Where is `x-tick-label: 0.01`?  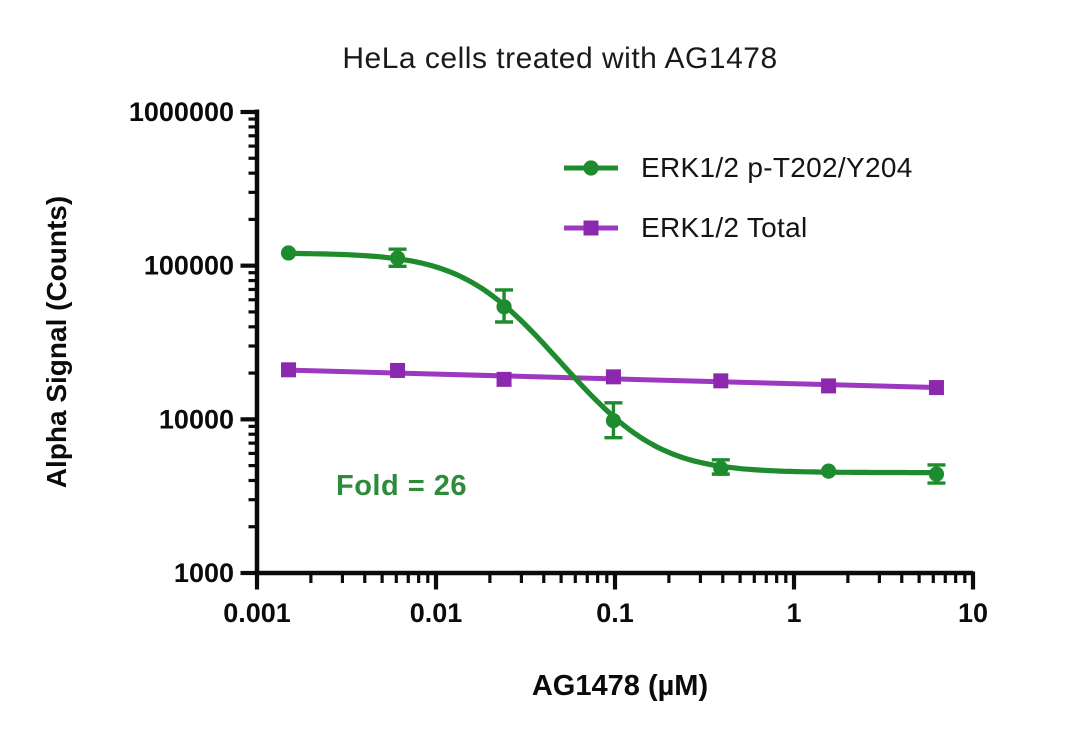 x-tick-label: 0.01 is located at coordinates (436, 613).